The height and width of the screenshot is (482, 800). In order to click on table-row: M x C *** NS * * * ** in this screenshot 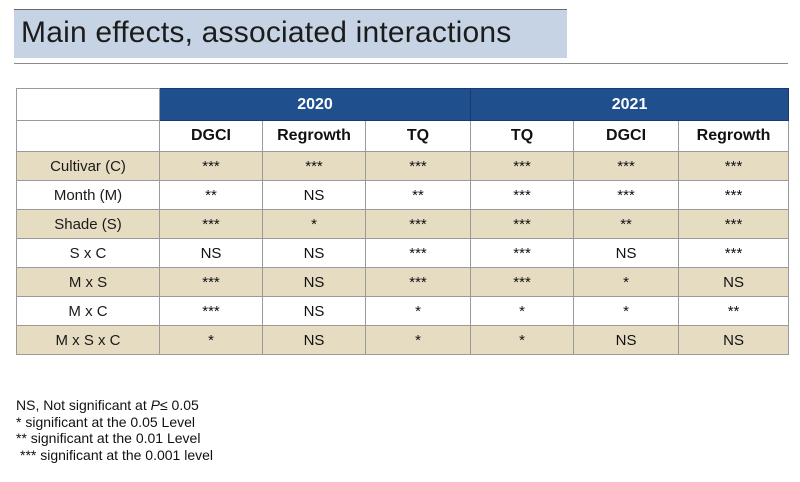, I will do `click(403, 311)`.